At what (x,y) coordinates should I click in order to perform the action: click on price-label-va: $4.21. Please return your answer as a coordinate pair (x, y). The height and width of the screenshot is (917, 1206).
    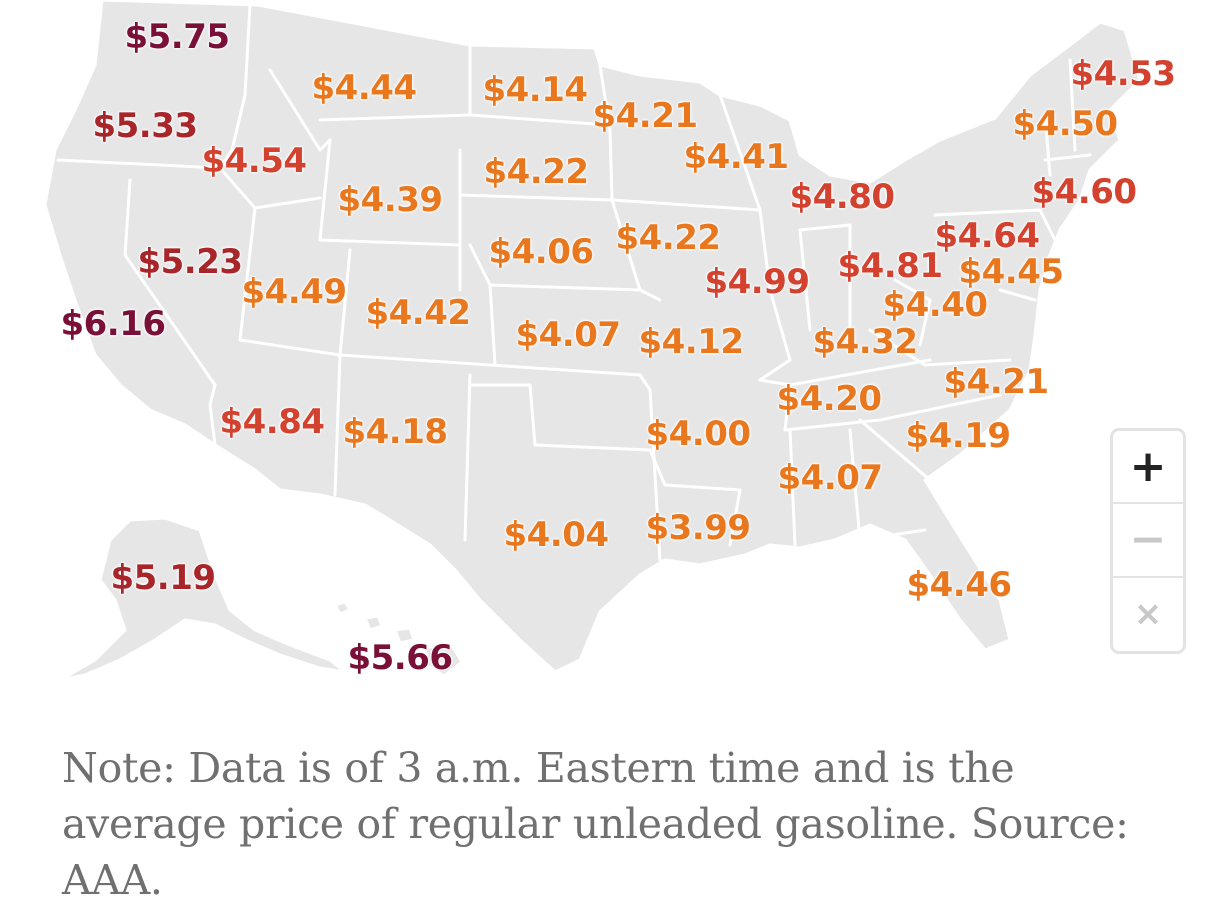
    Looking at the image, I should click on (996, 382).